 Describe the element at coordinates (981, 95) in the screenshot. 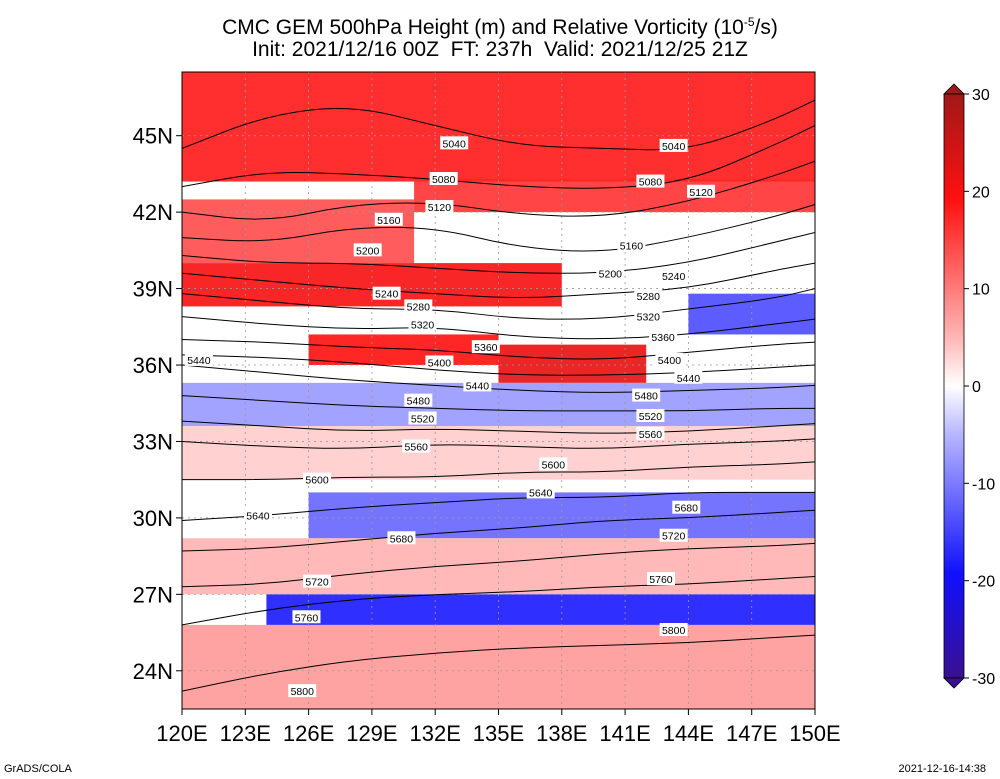

I see `colorbar-tick-label: 30` at that location.